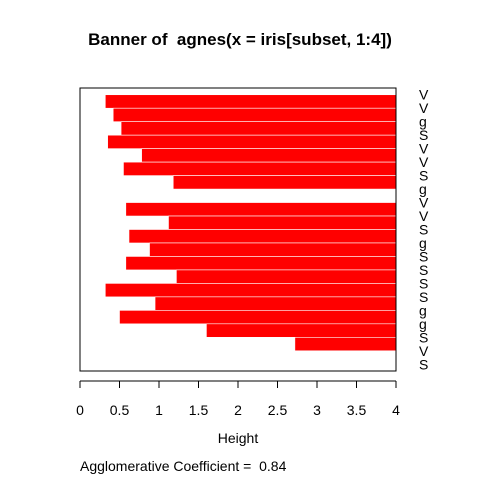 This screenshot has height=480, width=480. What do you see at coordinates (238, 410) in the screenshot?
I see `x-tick-label: 2` at bounding box center [238, 410].